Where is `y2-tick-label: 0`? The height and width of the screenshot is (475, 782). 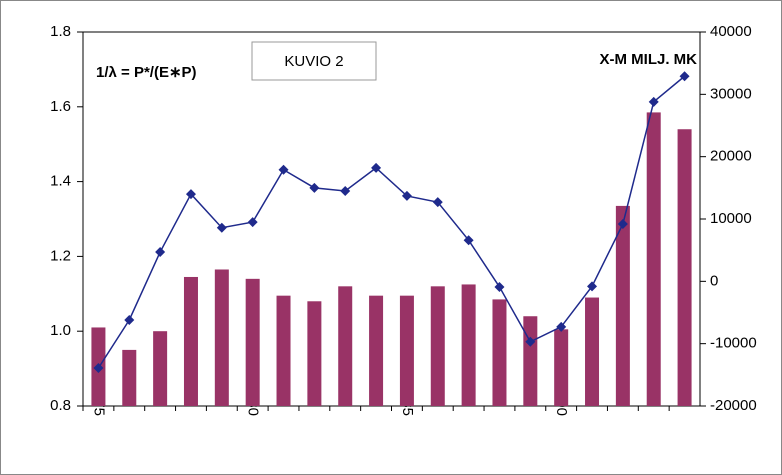
y2-tick-label: 0 is located at coordinates (714, 280).